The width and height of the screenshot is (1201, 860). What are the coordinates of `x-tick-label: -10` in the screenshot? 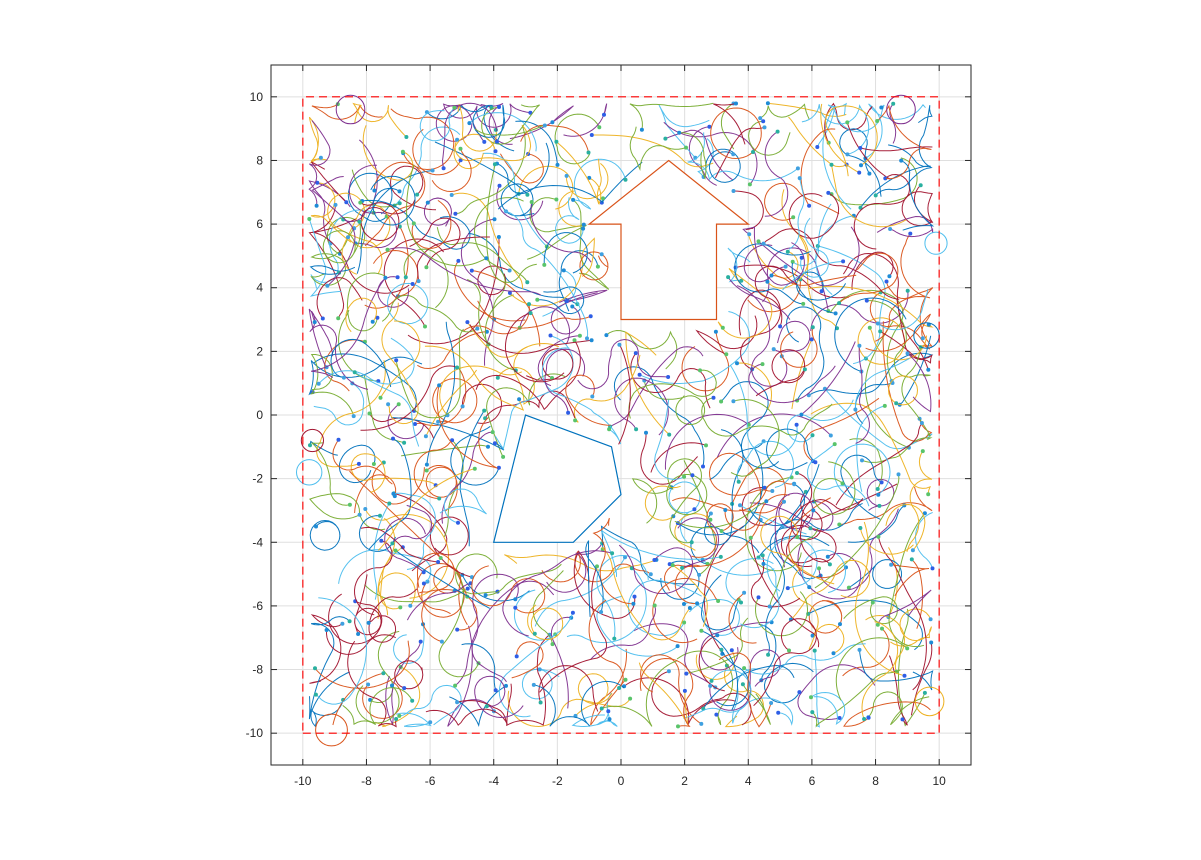 It's located at (303, 781).